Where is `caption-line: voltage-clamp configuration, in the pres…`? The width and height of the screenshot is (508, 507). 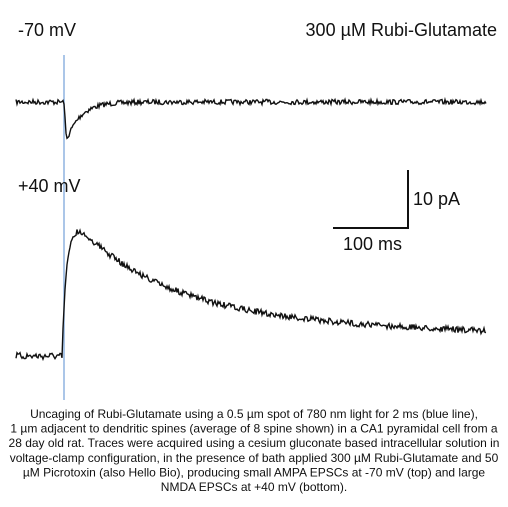 caption-line: voltage-clamp configuration, in the pres… is located at coordinates (254, 458).